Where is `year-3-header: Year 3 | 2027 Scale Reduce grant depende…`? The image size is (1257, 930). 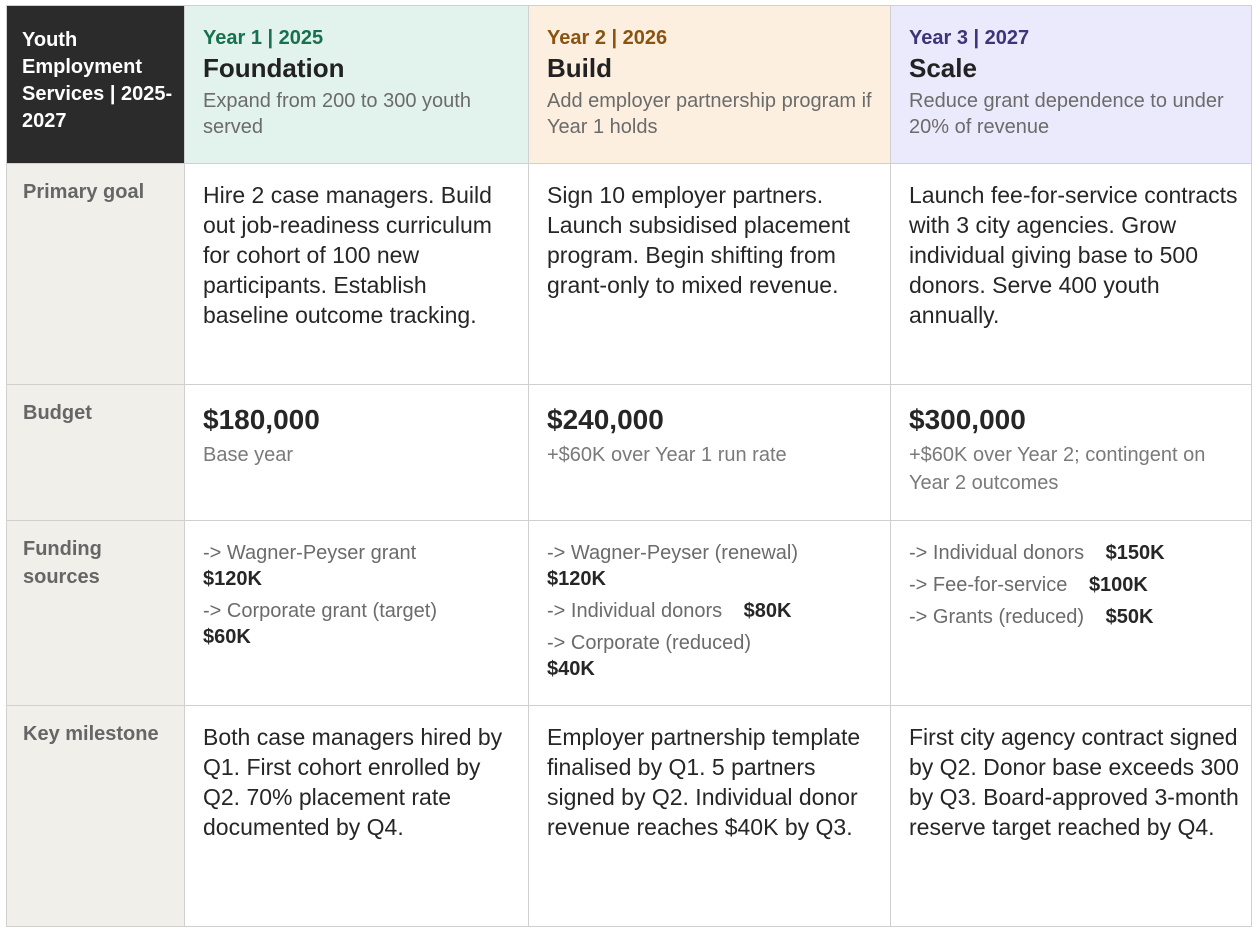 year-3-header: Year 3 | 2027 Scale Reduce grant depende… is located at coordinates (1071, 85).